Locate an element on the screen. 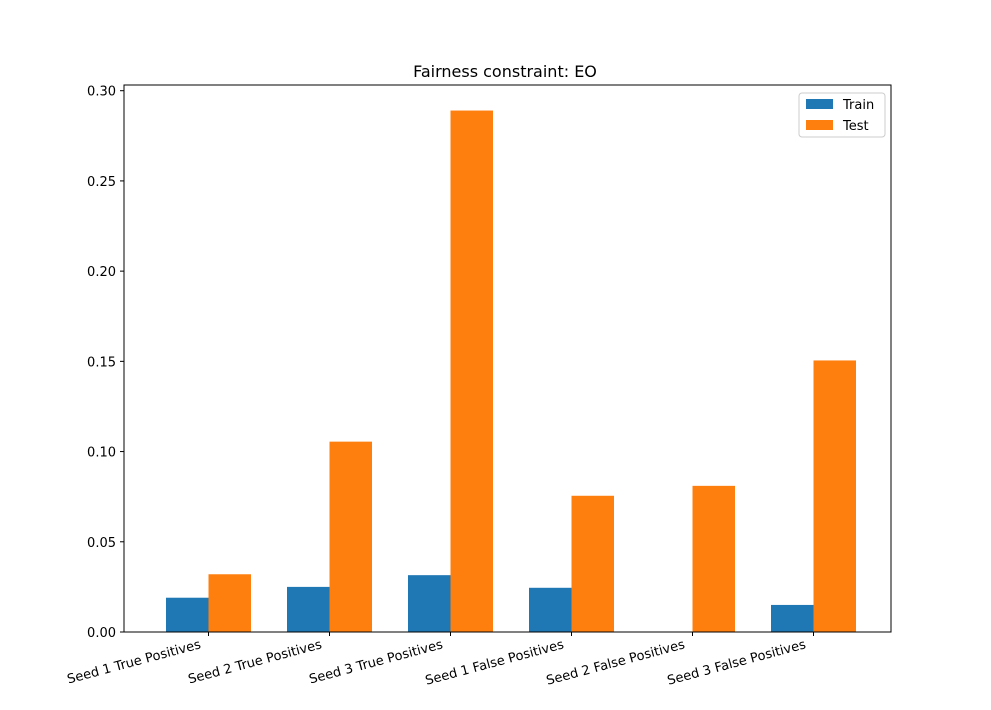  legend-label-train: Train is located at coordinates (858, 105).